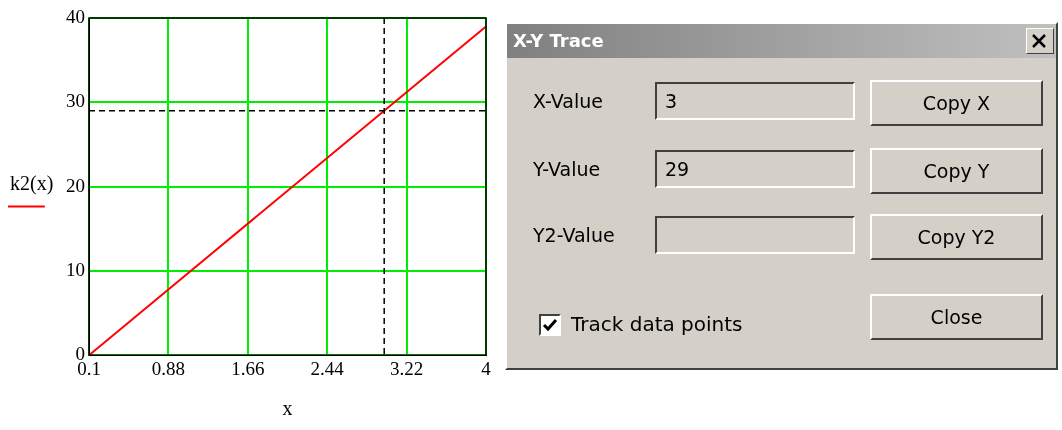 The width and height of the screenshot is (1062, 430). Describe the element at coordinates (781, 41) in the screenshot. I see `text: X-Y Trace` at that location.